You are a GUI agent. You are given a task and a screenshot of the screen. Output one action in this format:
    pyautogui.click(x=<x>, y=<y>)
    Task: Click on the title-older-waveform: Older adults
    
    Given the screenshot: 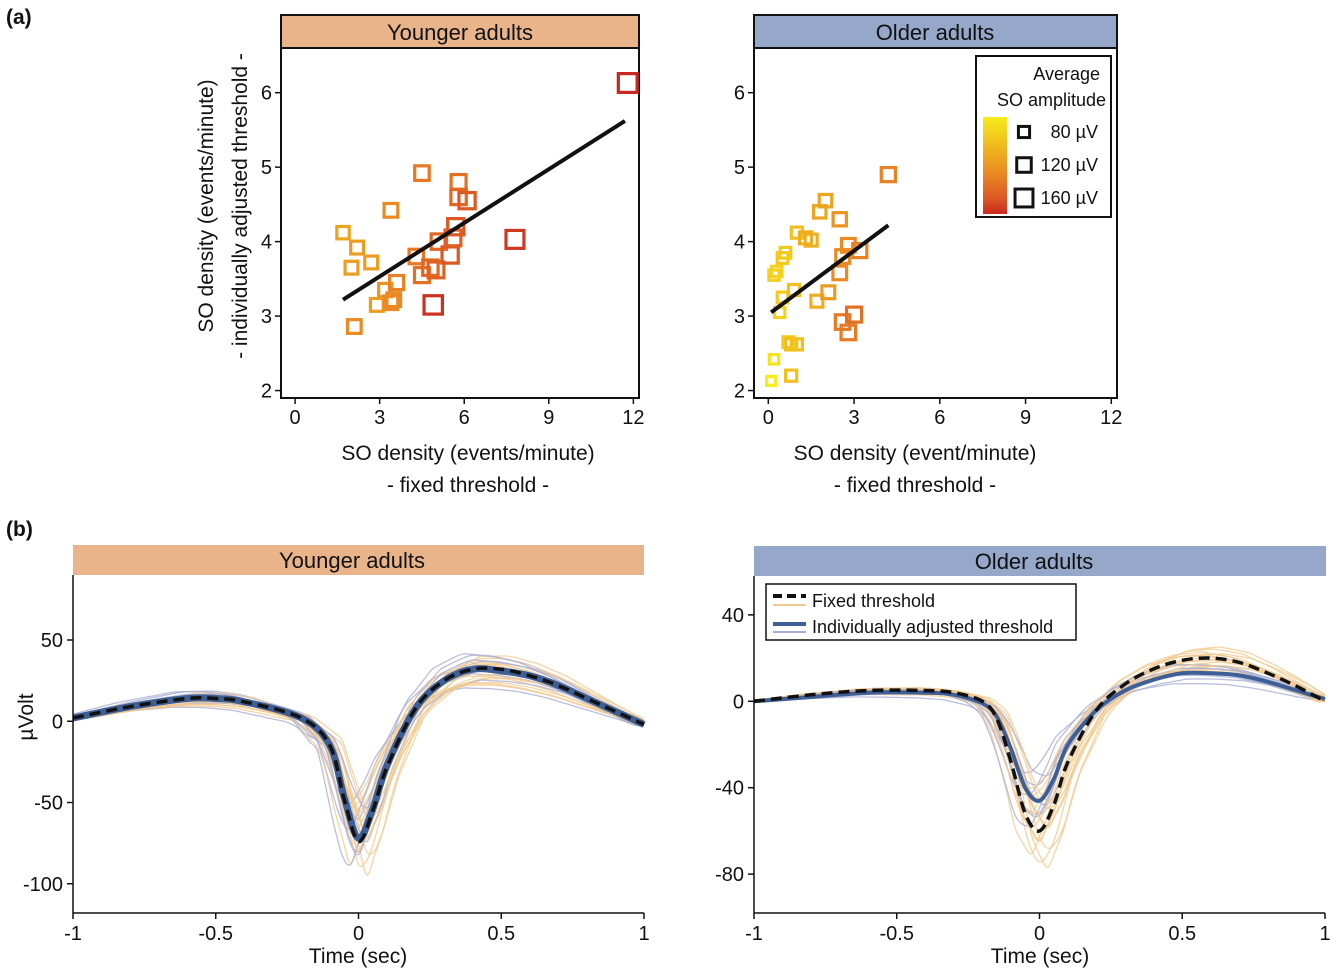 What is the action you would take?
    pyautogui.click(x=1034, y=561)
    